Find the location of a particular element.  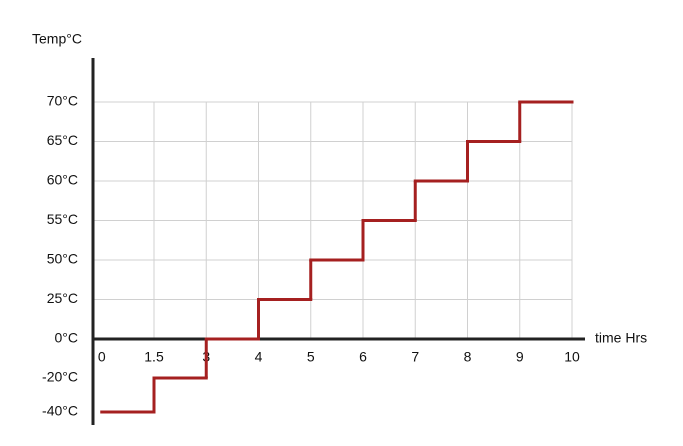

y-tick-label: 0°C is located at coordinates (67, 338).